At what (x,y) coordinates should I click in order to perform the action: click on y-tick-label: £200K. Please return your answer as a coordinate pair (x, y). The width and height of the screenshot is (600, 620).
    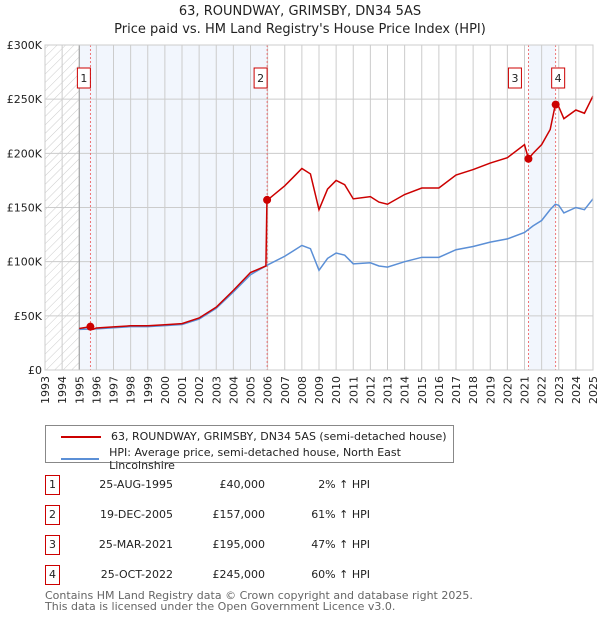
    Looking at the image, I should click on (25, 153).